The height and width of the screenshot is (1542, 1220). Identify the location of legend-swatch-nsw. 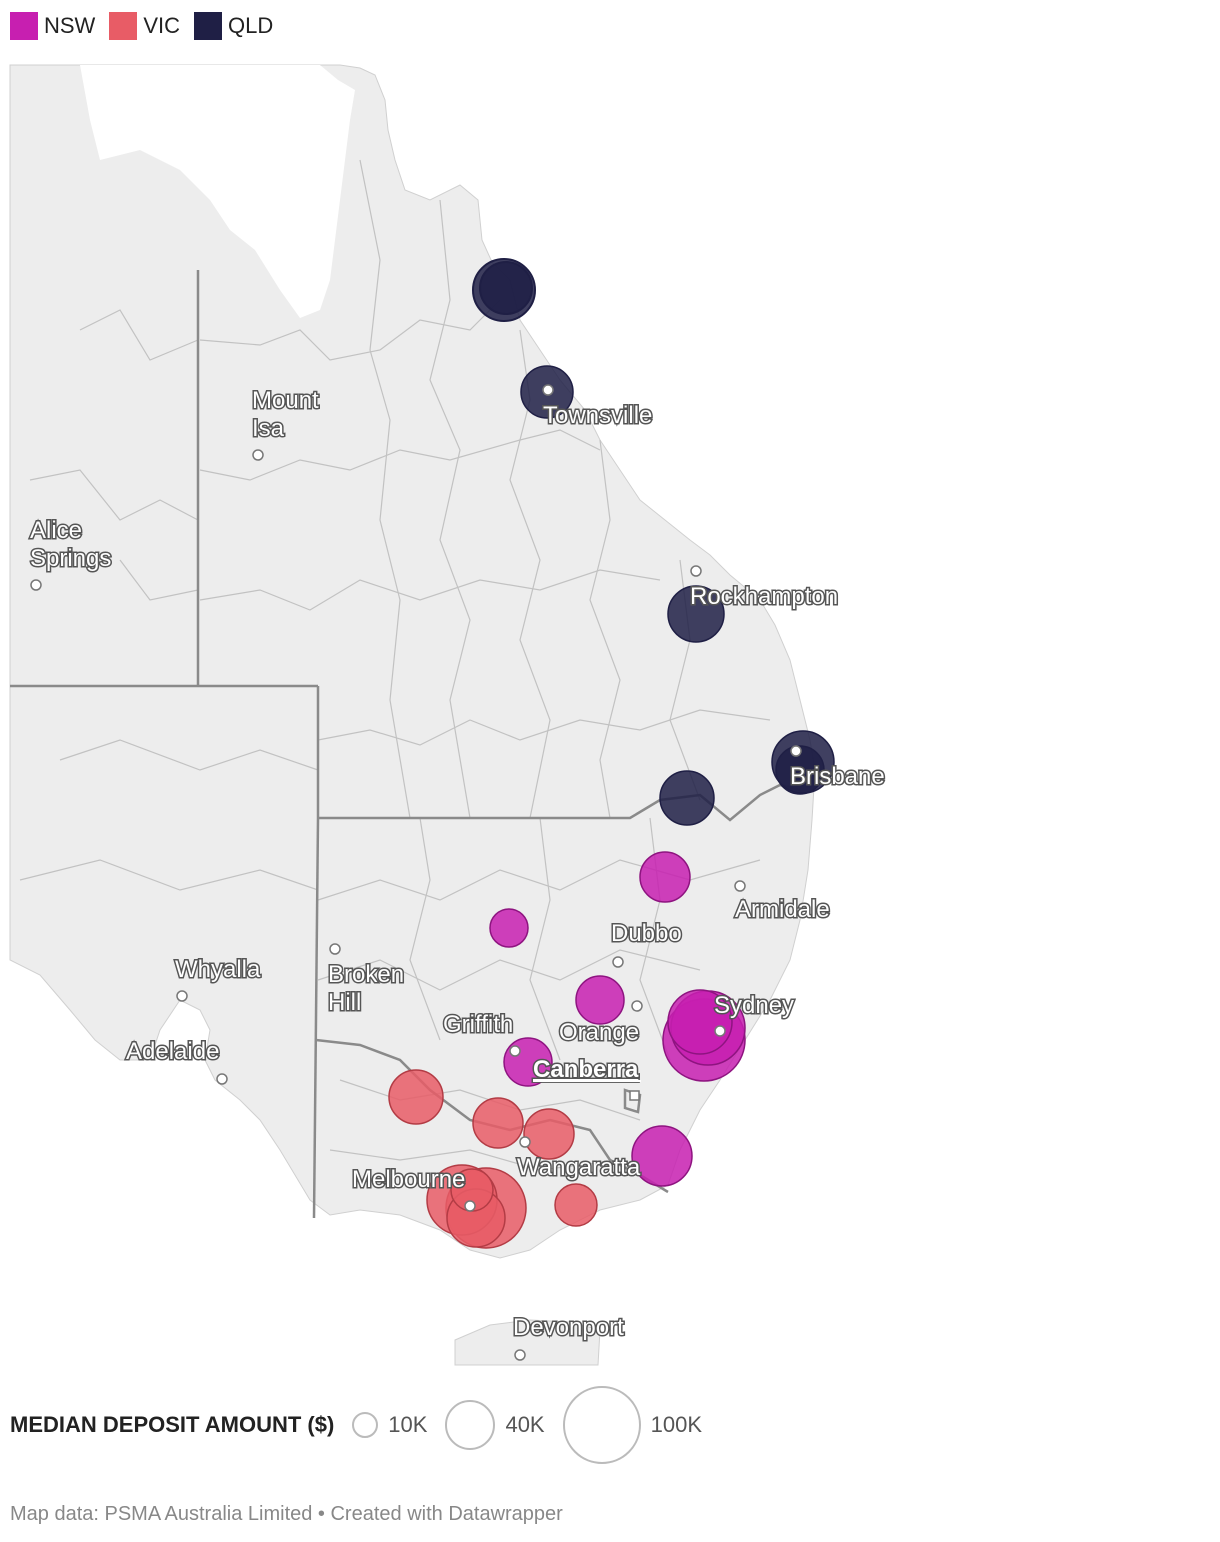
(24, 26).